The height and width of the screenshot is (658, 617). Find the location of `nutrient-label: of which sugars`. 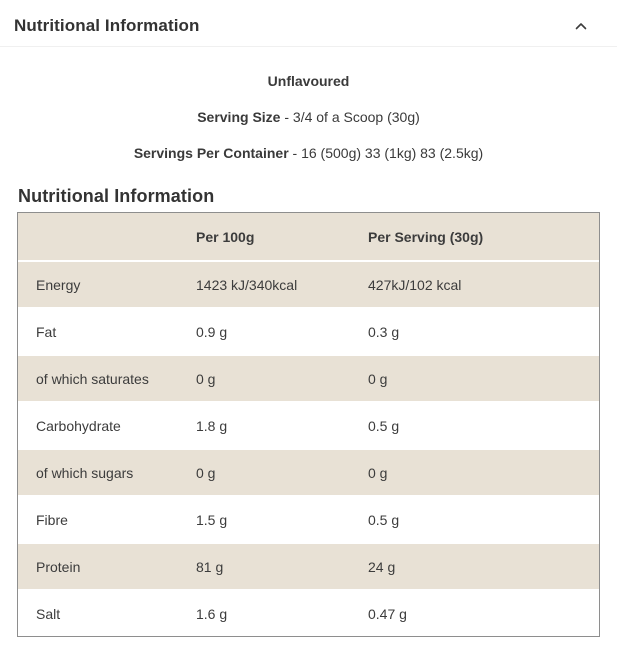

nutrient-label: of which sugars is located at coordinates (107, 471).